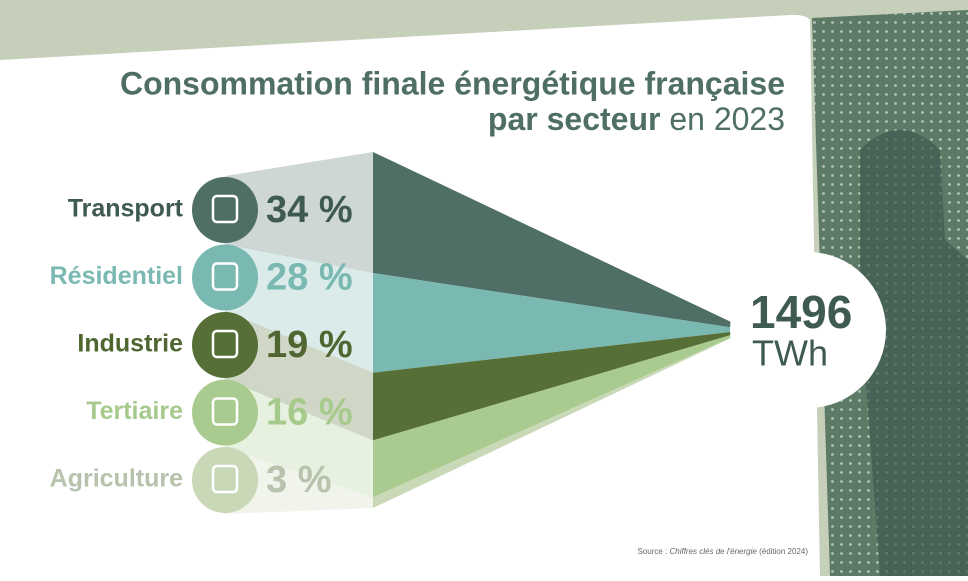  What do you see at coordinates (130, 344) in the screenshot?
I see `category-label: Industrie` at bounding box center [130, 344].